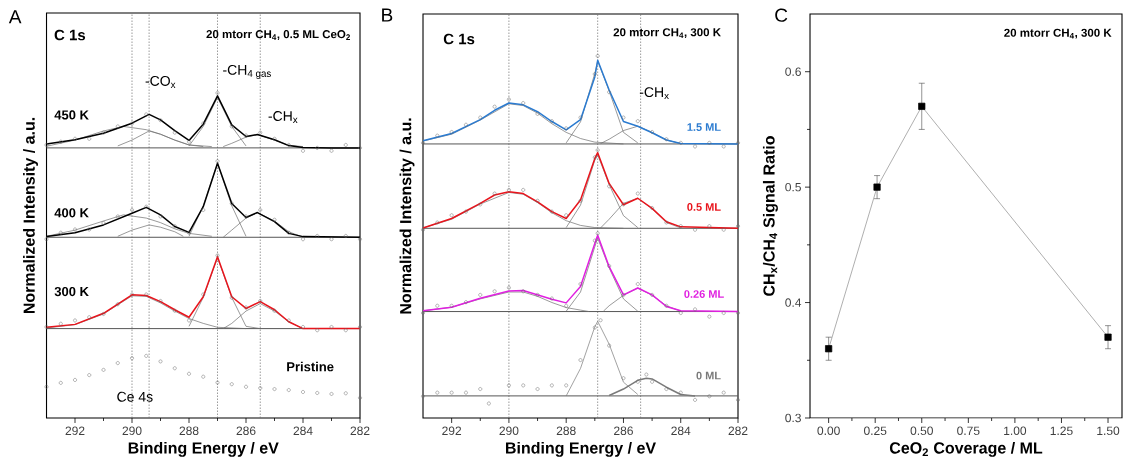 This screenshot has height=470, width=1123. Describe the element at coordinates (704, 294) in the screenshot. I see `series-label: 0.26 ML` at that location.